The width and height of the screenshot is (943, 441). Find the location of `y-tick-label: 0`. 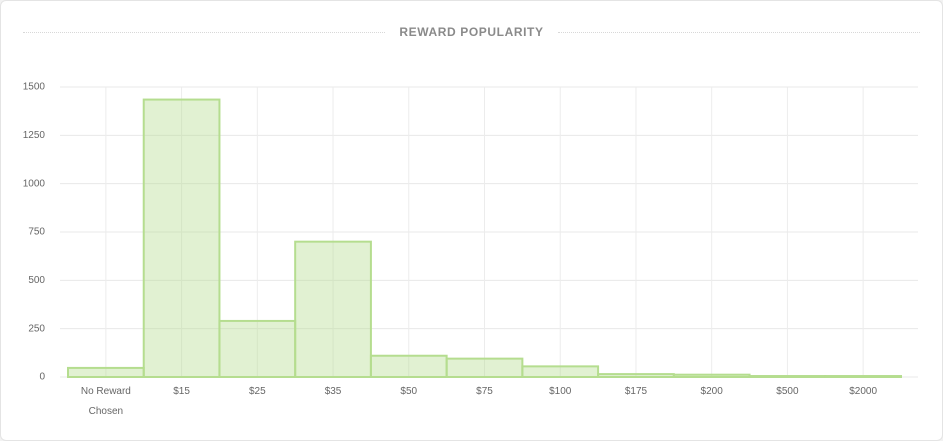

y-tick-label: 0 is located at coordinates (42, 377).